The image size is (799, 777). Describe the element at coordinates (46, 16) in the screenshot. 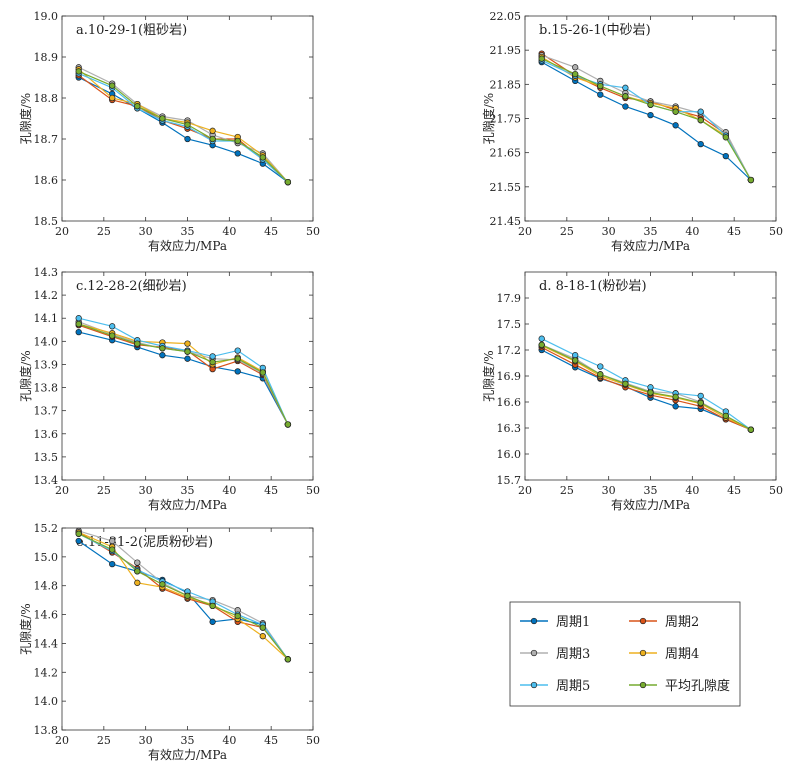

I see `y-tick-label: 19.0` at that location.